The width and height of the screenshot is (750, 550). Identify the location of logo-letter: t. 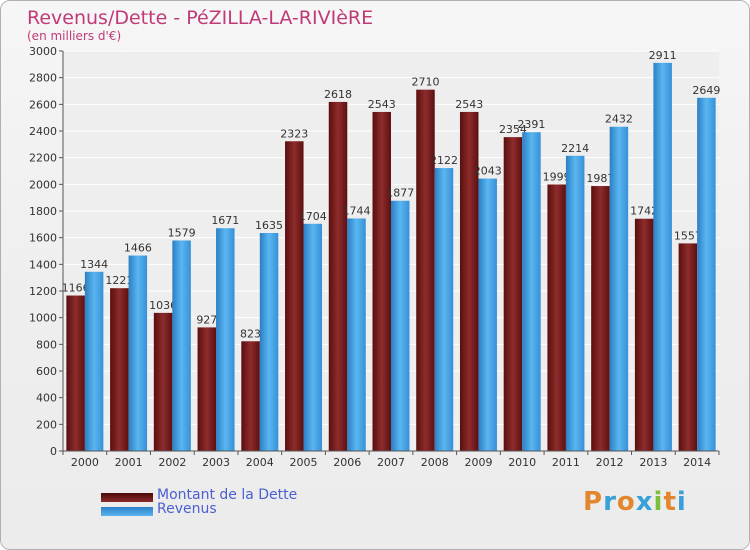
(670, 502).